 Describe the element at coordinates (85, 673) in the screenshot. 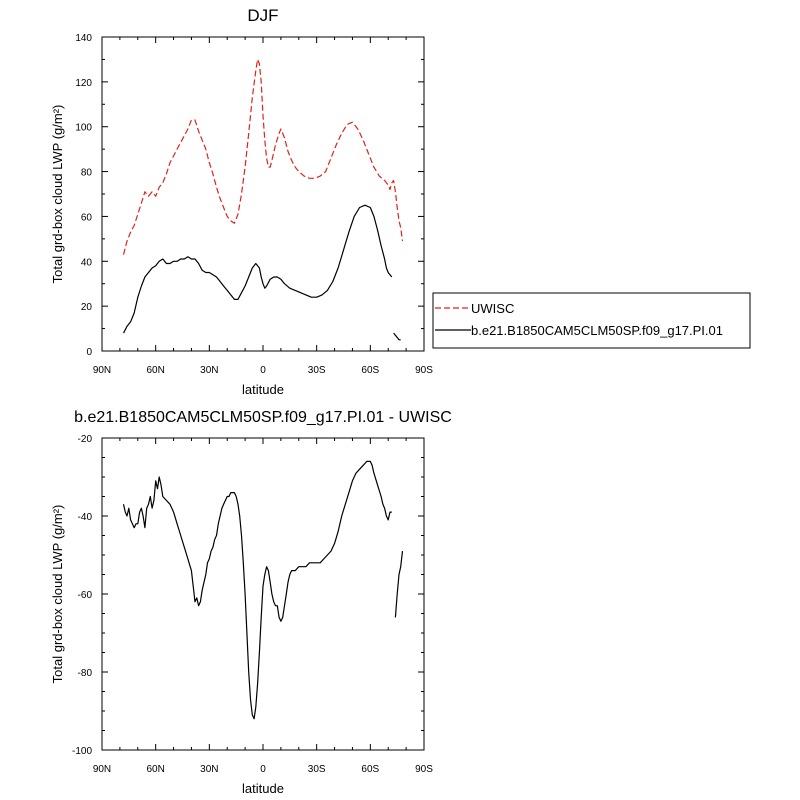

I see `y-tick-label: -80` at that location.